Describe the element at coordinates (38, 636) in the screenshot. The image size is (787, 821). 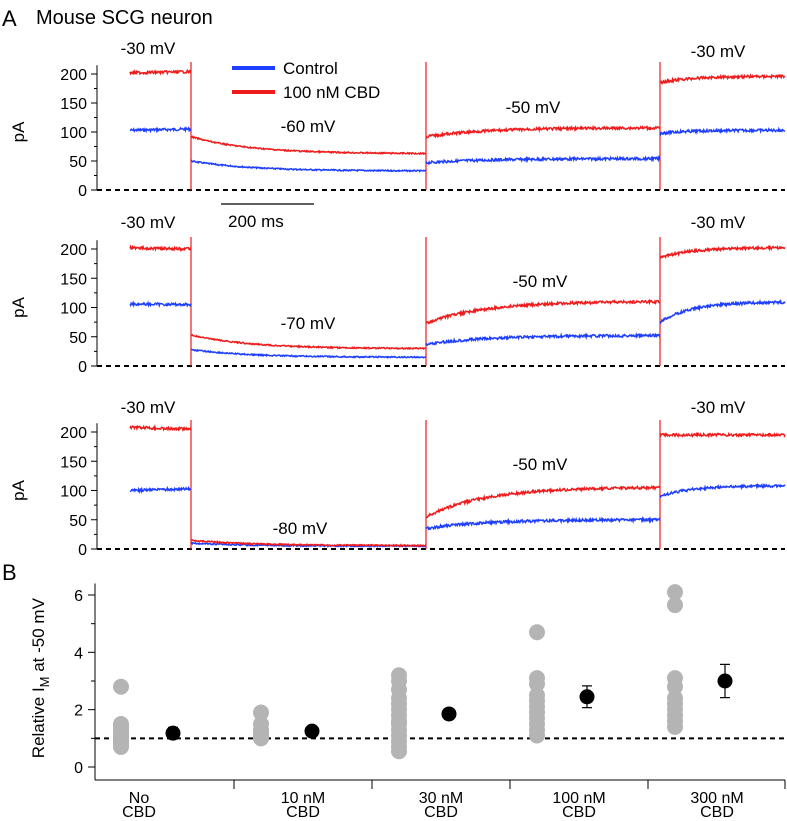
I see `y-axis-label-tail: at -50 mV` at that location.